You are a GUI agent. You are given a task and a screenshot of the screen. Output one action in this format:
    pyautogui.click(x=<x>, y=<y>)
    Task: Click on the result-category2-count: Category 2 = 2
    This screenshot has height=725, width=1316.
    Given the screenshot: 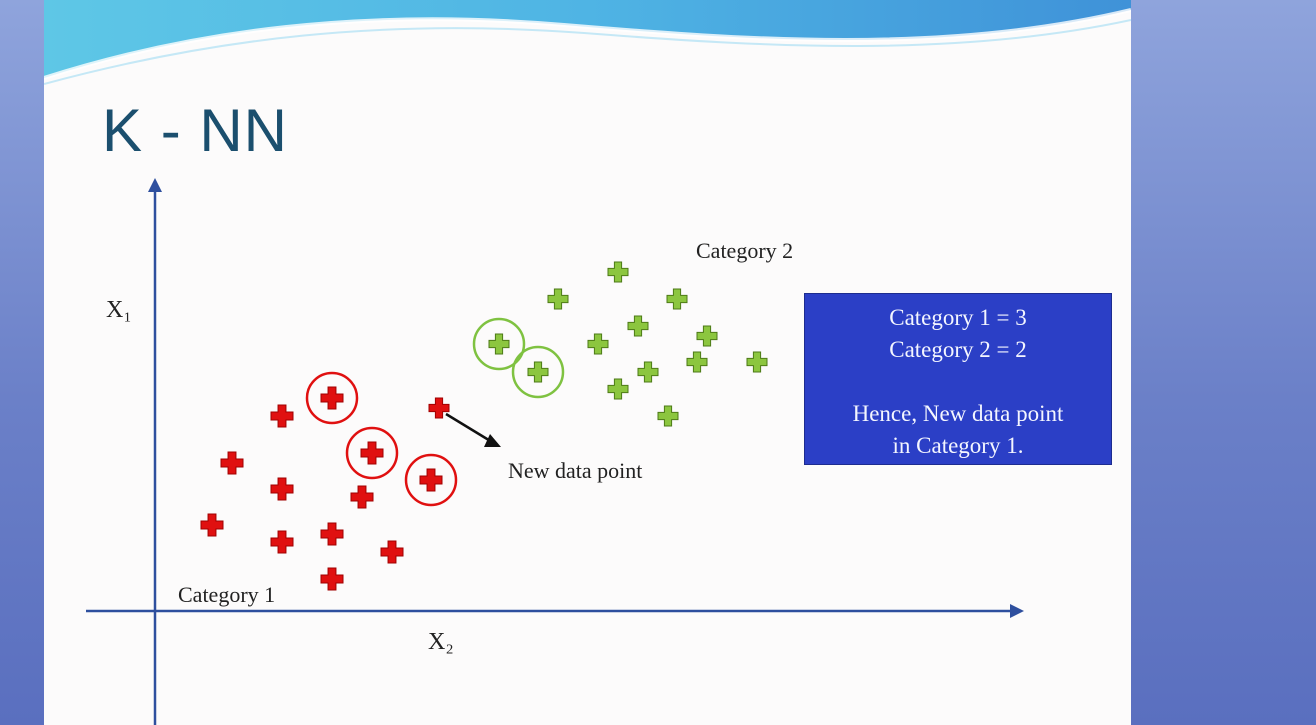 What is the action you would take?
    pyautogui.click(x=958, y=349)
    